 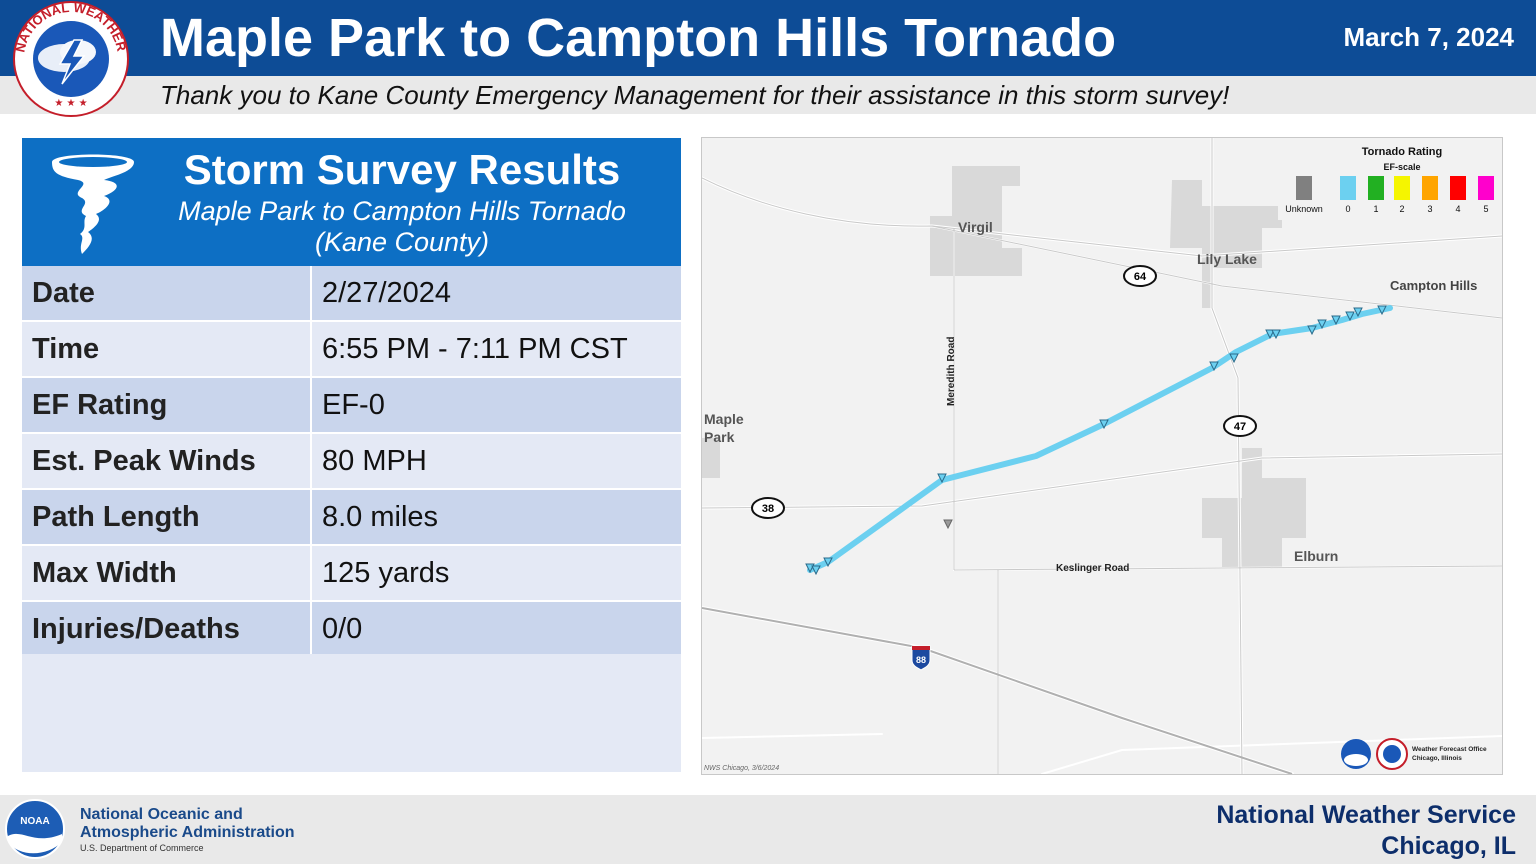 What do you see at coordinates (1401, 167) in the screenshot?
I see `legend-subtitle: EF-scale` at bounding box center [1401, 167].